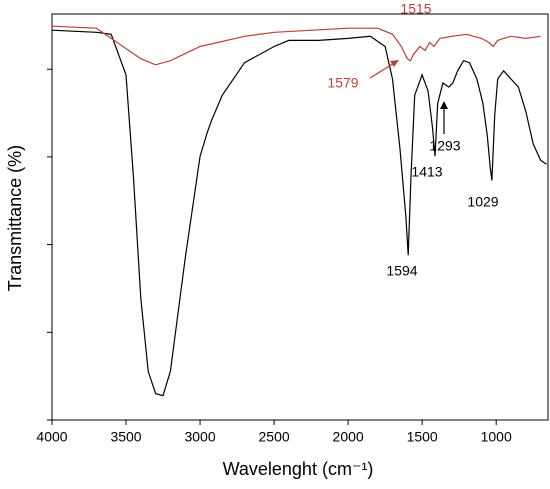 The width and height of the screenshot is (550, 489). Describe the element at coordinates (199, 437) in the screenshot. I see `x-tick-label: 3000` at that location.